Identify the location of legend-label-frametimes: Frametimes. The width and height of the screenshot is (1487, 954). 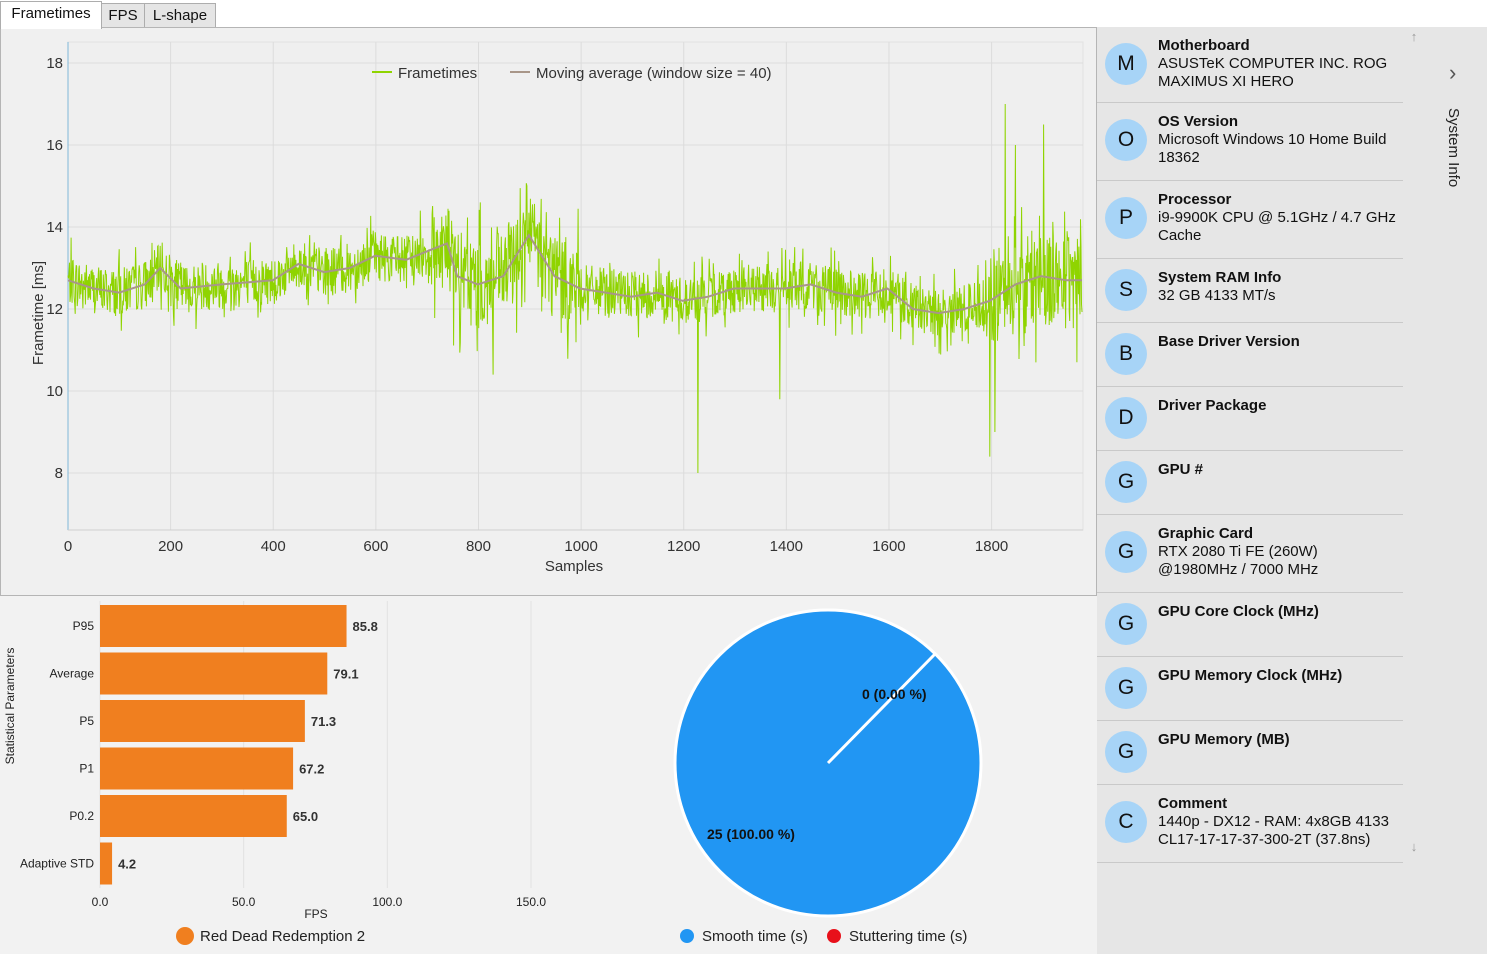
(437, 73).